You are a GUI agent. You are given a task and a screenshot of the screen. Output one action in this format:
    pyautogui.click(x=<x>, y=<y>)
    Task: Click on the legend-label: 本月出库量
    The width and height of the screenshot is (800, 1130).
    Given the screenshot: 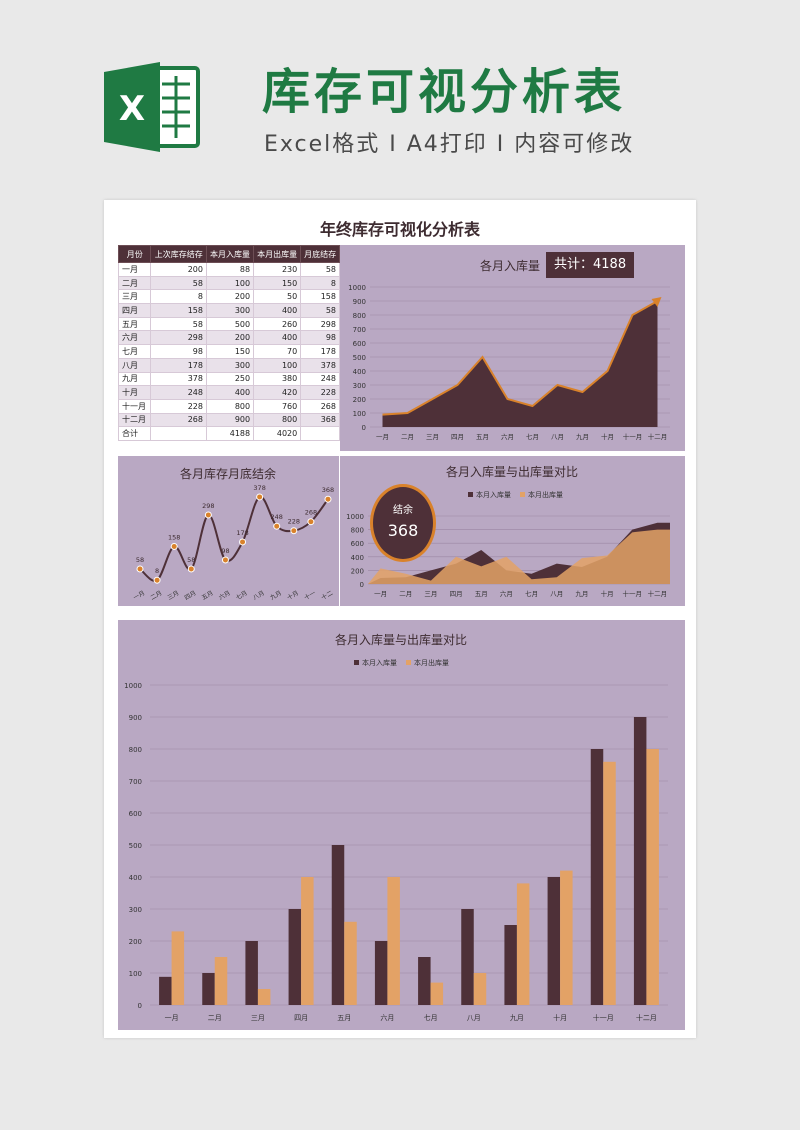 What is the action you would take?
    pyautogui.click(x=545, y=494)
    